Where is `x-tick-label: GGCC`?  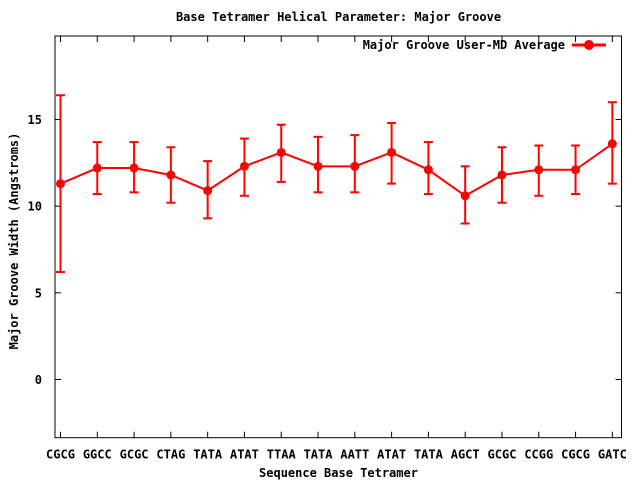
x-tick-label: GGCC is located at coordinates (97, 455).